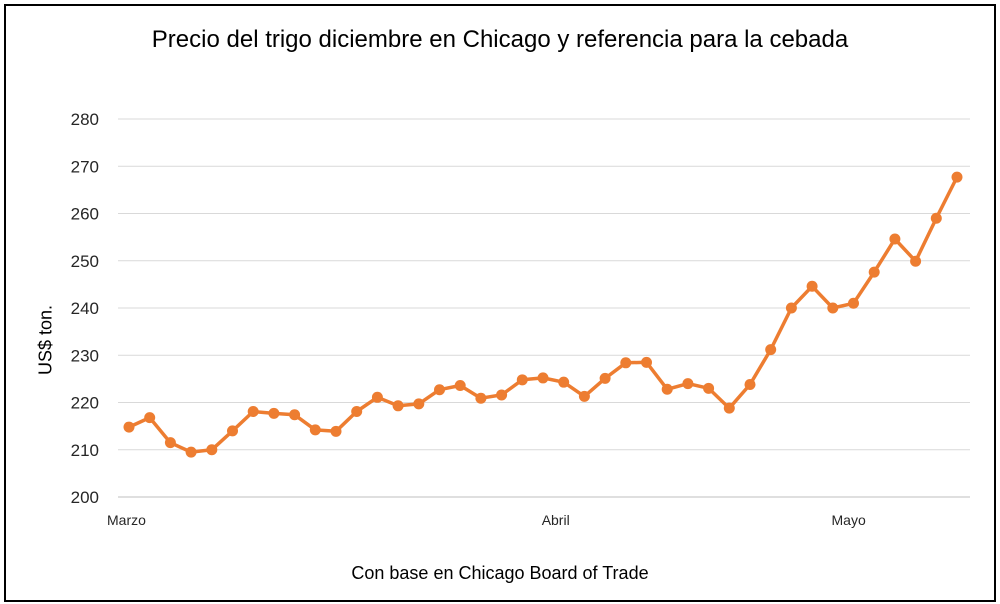 The image size is (1000, 604). What do you see at coordinates (85, 214) in the screenshot?
I see `y-tick-label: 260` at bounding box center [85, 214].